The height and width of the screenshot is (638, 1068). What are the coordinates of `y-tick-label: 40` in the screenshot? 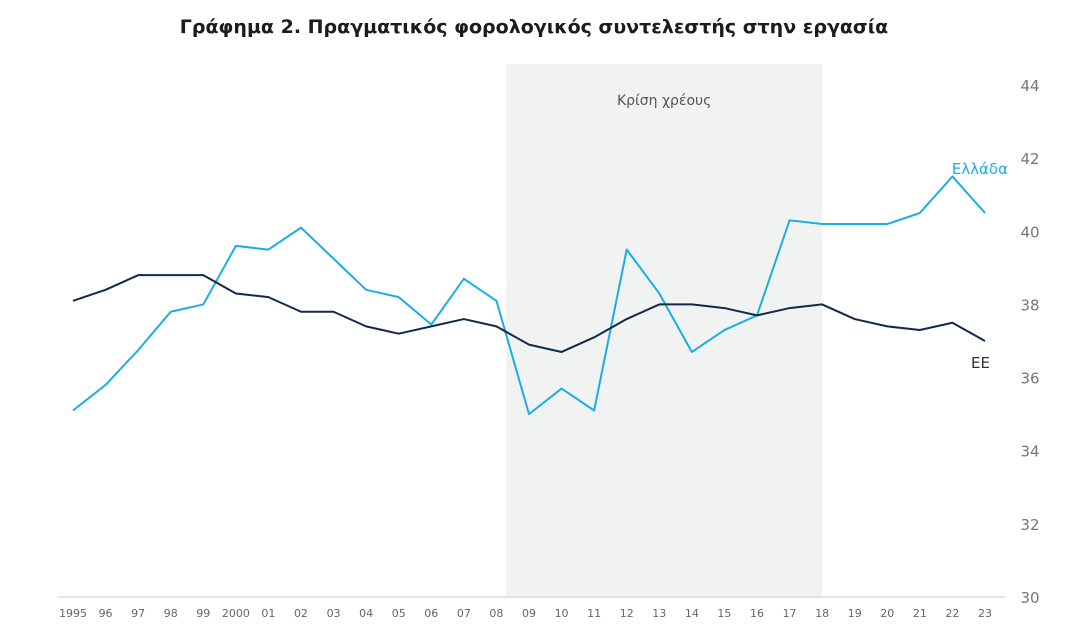 It's located at (1029, 232).